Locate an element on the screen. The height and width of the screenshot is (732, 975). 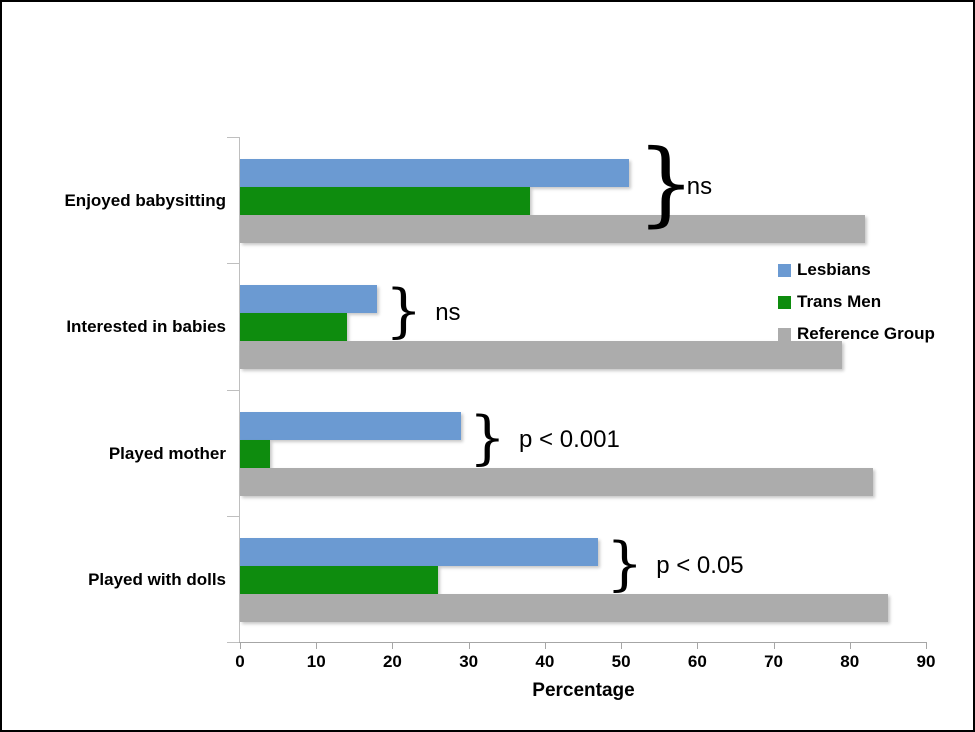
legend-item: Lesbians is located at coordinates (856, 270).